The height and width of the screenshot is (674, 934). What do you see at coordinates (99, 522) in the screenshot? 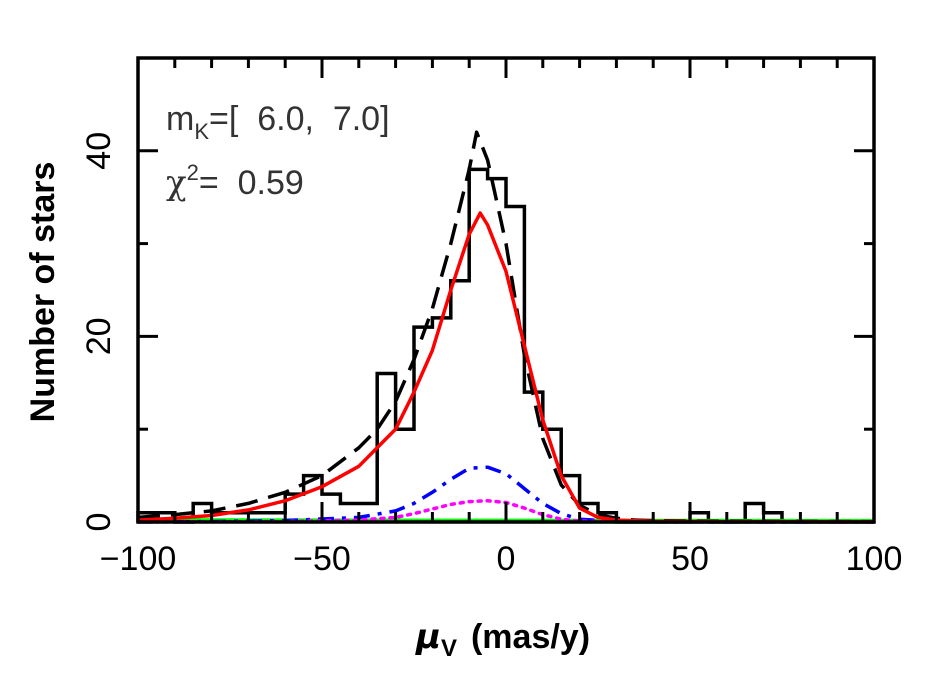
I see `y-tick-label: 0` at bounding box center [99, 522].